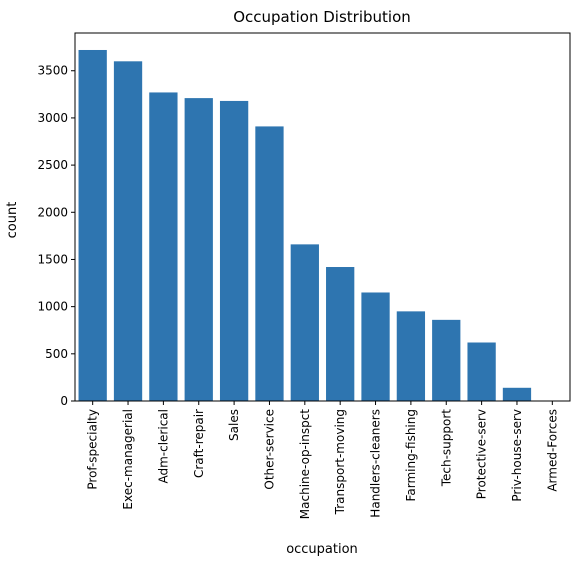  I want to click on x-tick-label: Exec-managerial, so click(128, 459).